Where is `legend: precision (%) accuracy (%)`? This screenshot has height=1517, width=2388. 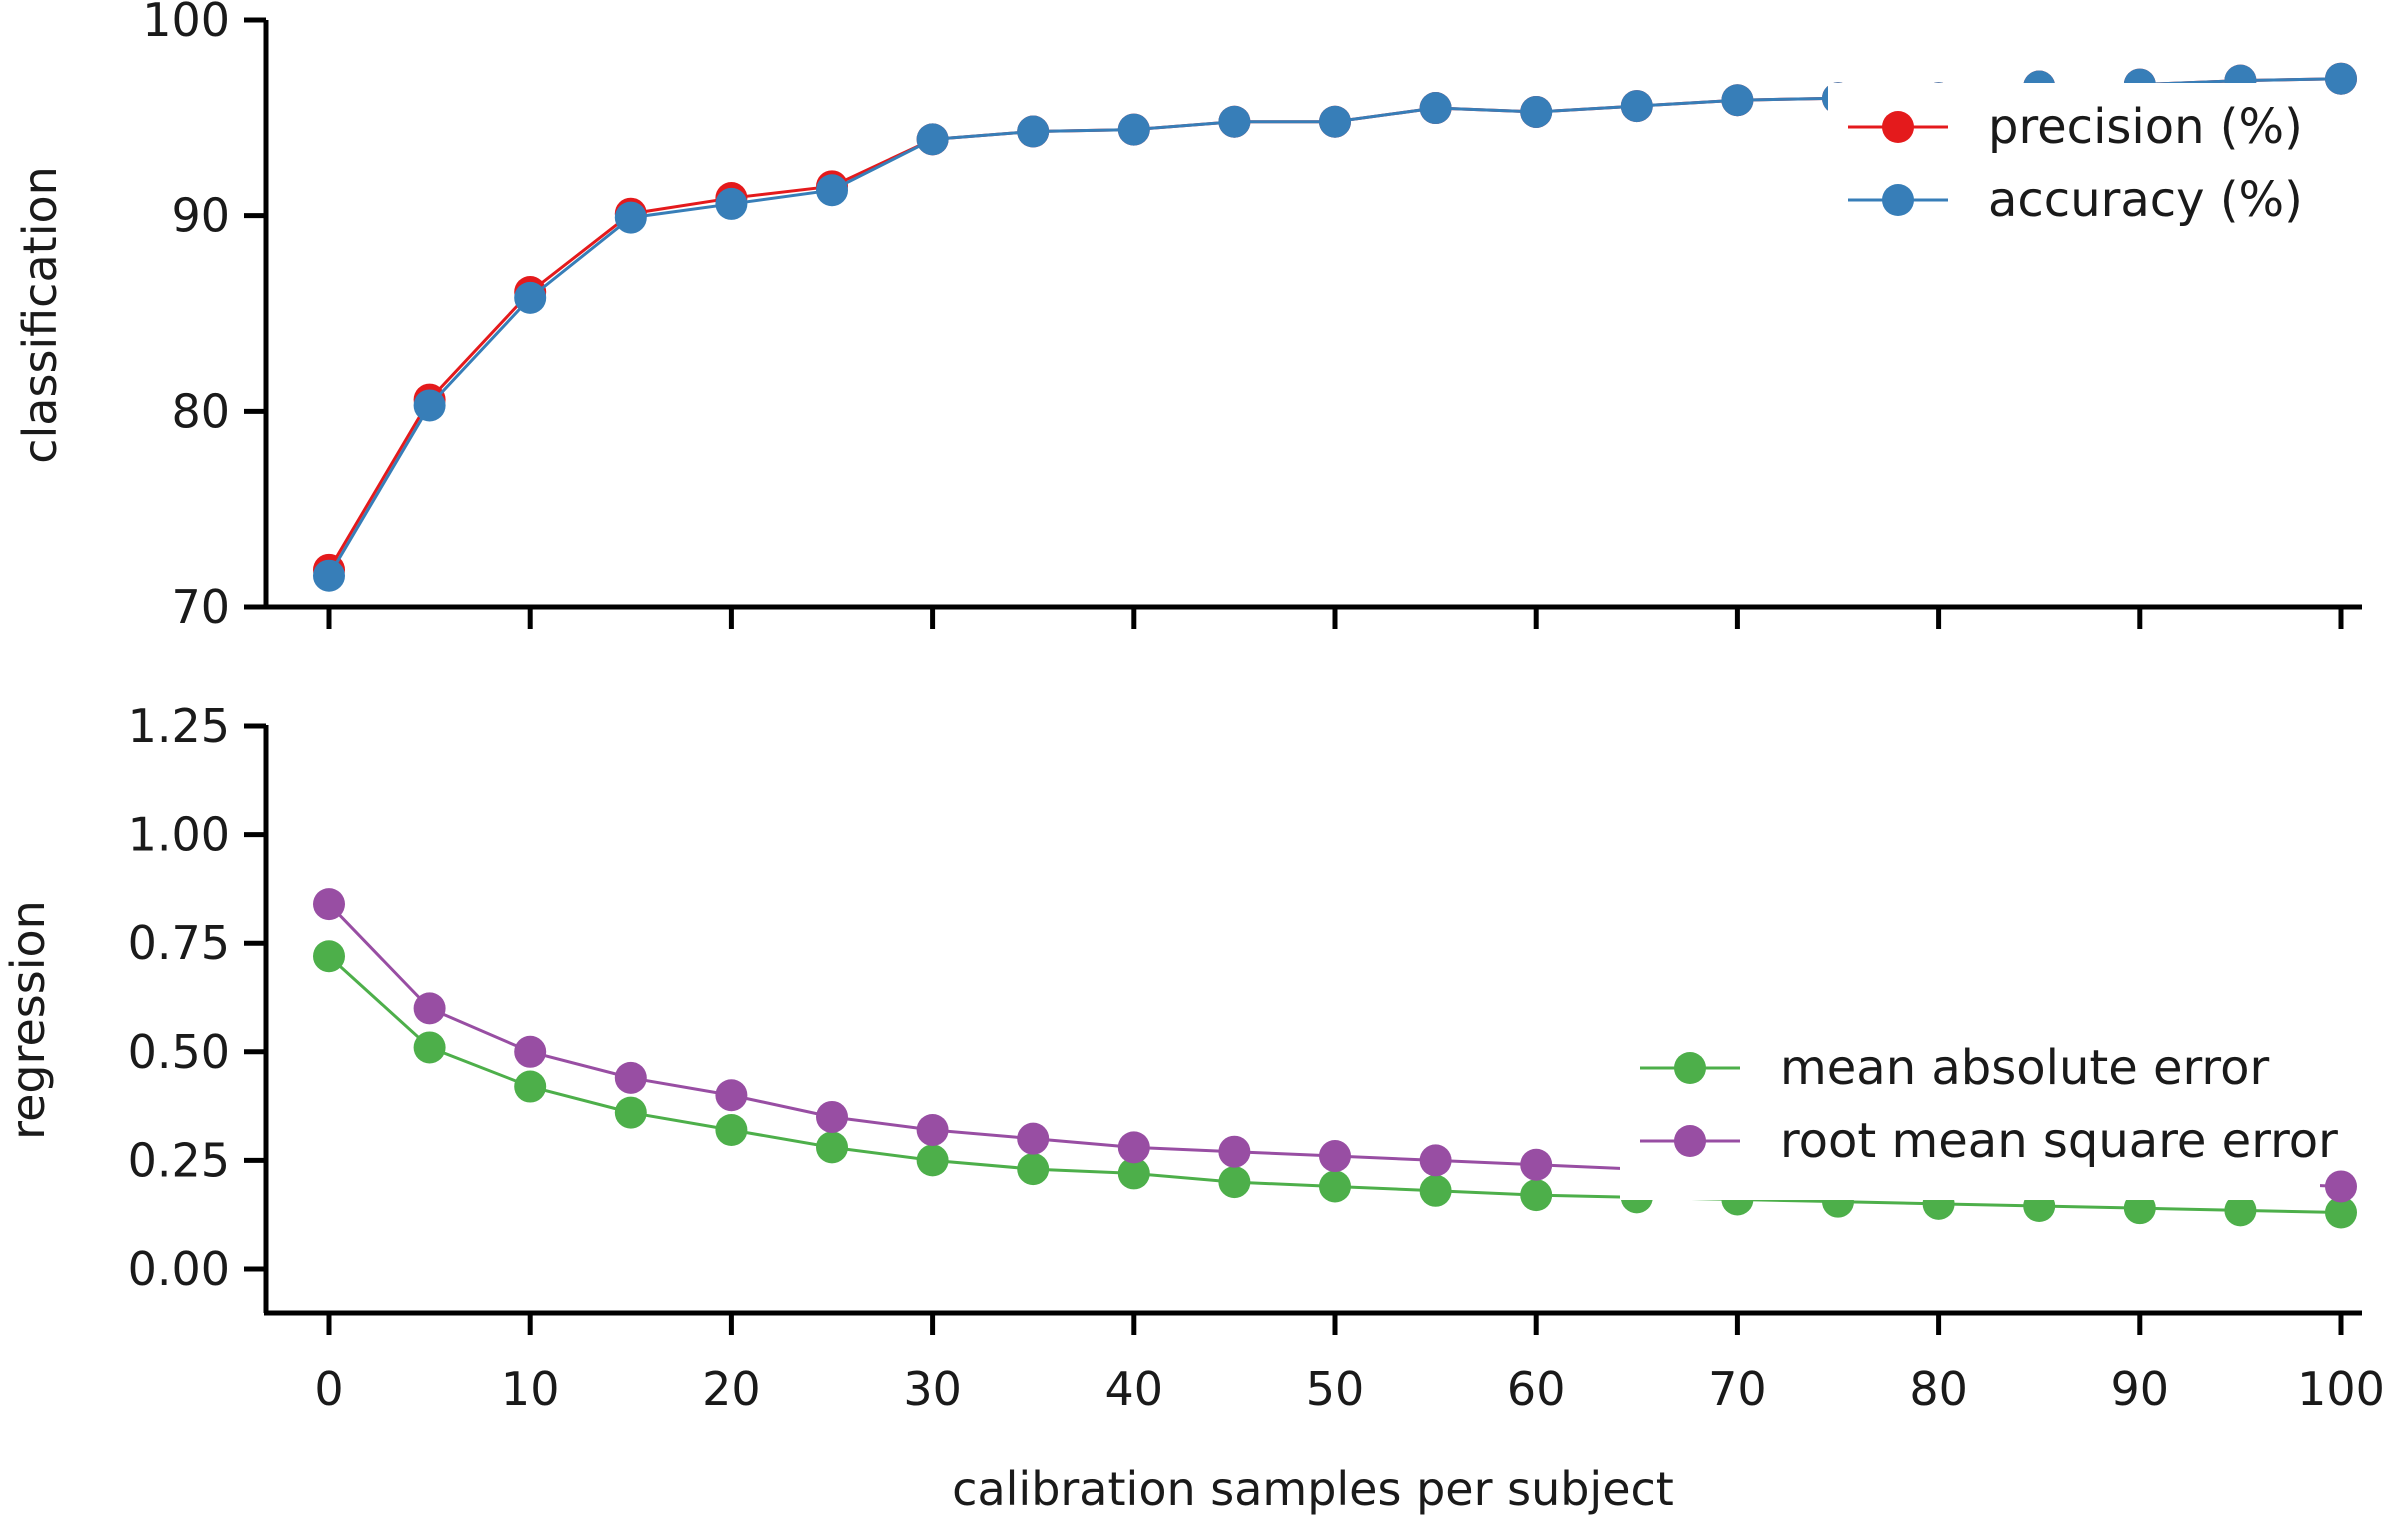
legend: precision (%) accuracy (%) is located at coordinates (2068, 171).